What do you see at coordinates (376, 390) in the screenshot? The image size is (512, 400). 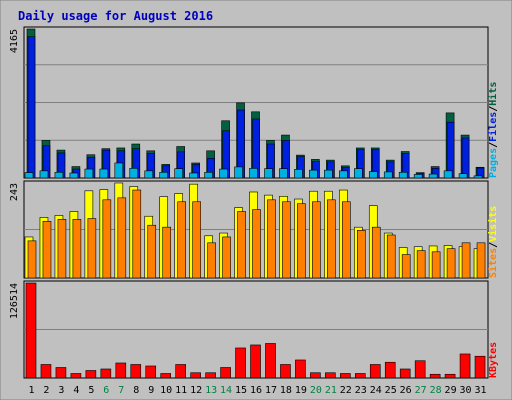 I see `x-tick-label: 24` at bounding box center [376, 390].